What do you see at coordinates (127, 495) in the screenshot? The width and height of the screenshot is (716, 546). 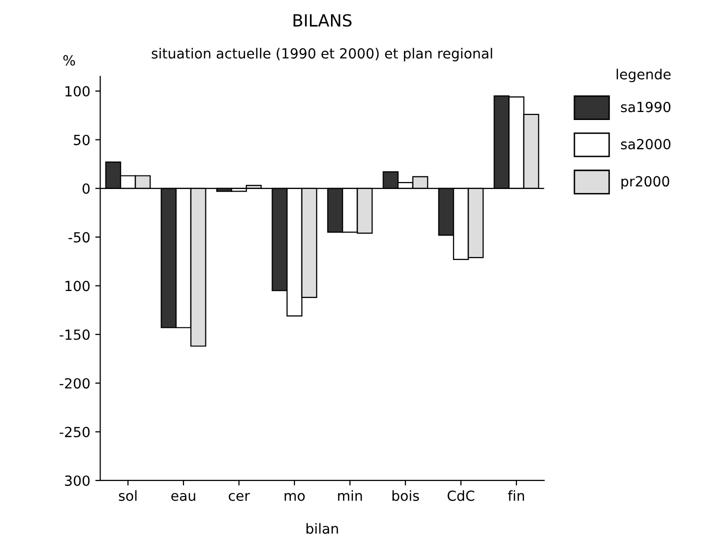 I see `x-tick-label: sol` at bounding box center [127, 495].